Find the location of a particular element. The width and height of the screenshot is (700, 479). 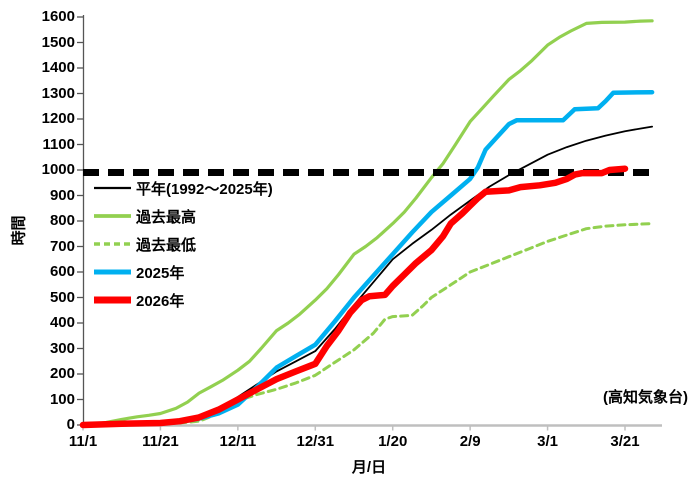

y-tick-label: 1600 is located at coordinates (58, 16).